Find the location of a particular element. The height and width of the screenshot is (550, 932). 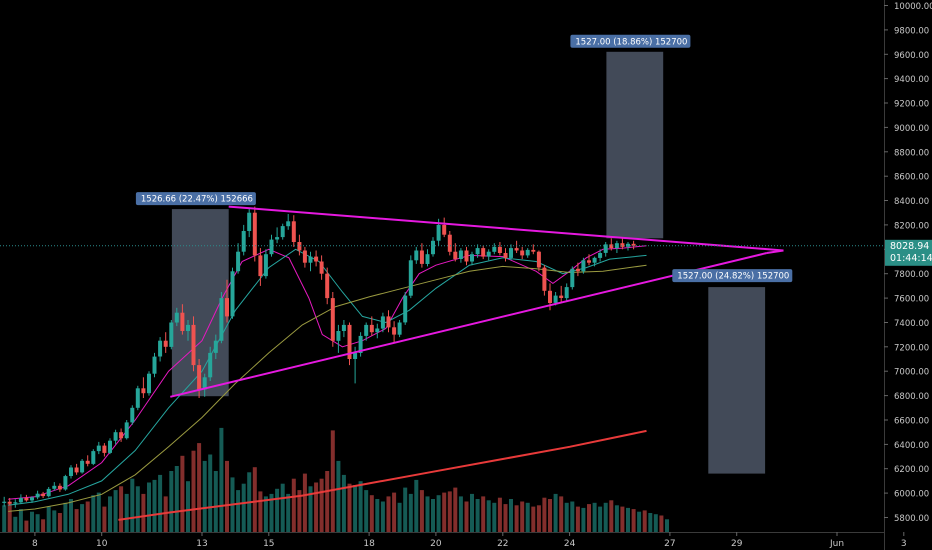

y-tick-label: 6800.00 is located at coordinates (911, 397).